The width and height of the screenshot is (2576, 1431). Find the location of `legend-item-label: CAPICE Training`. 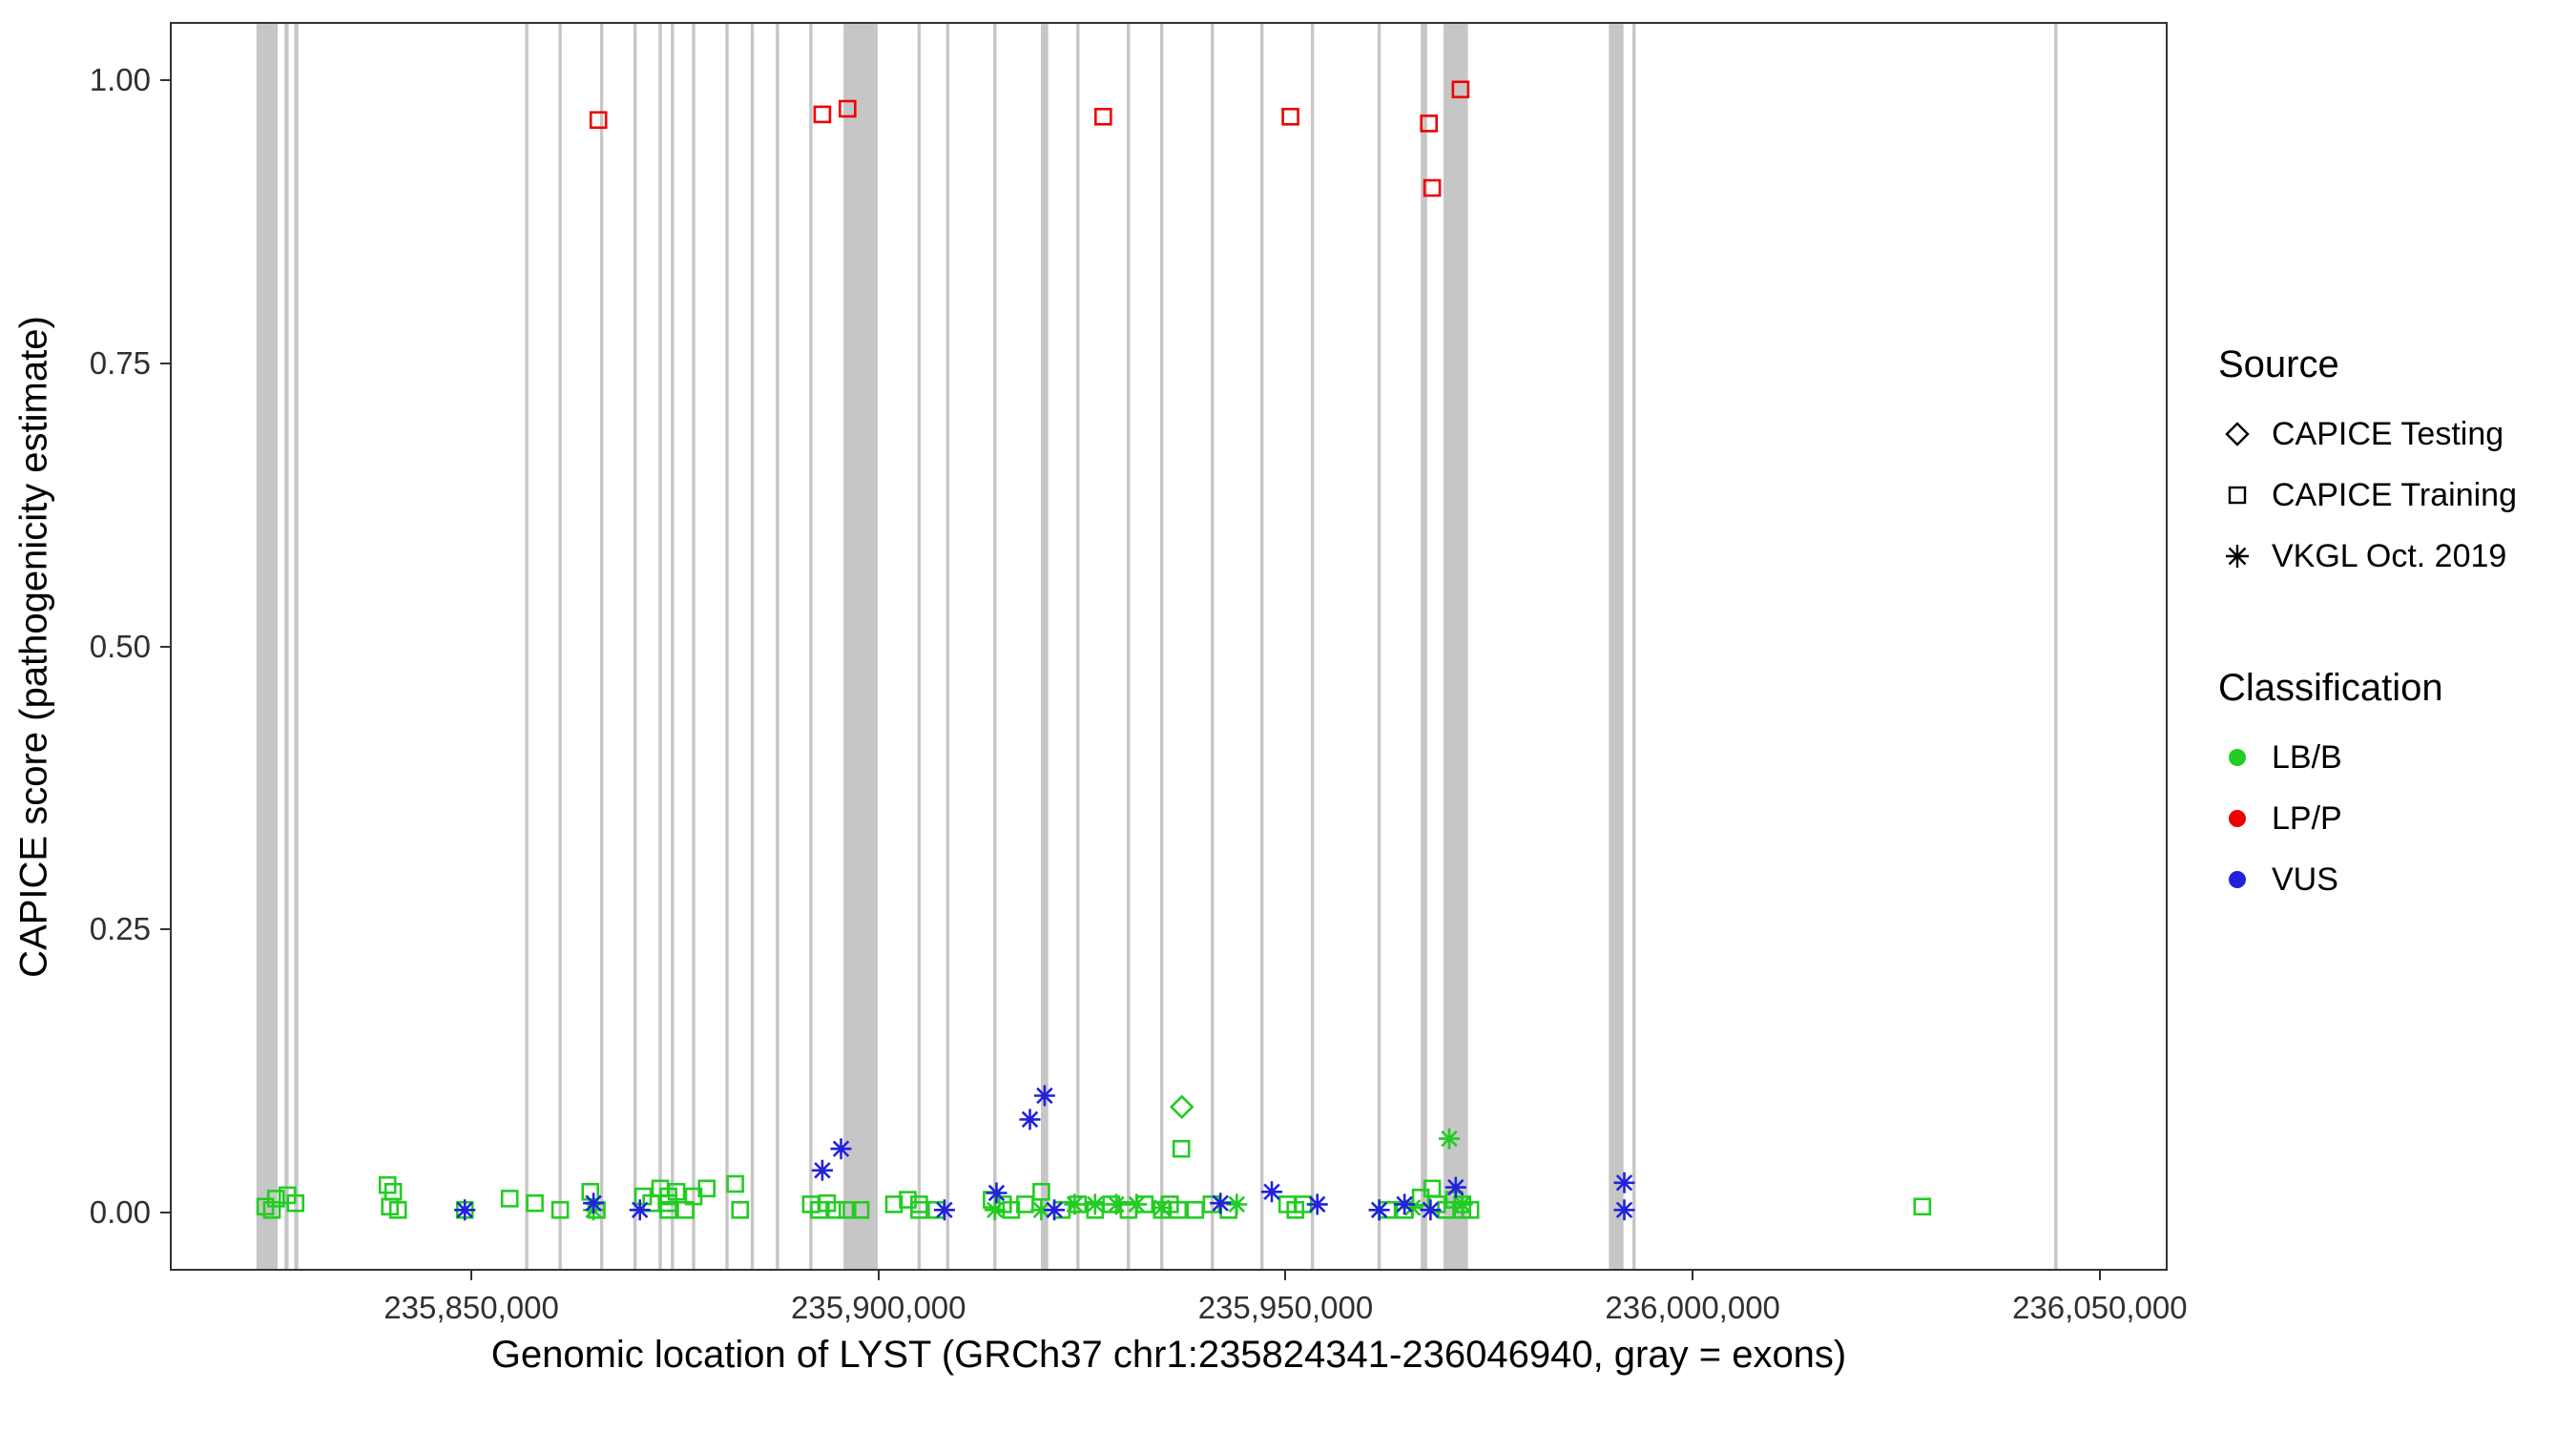

legend-item-label: CAPICE Training is located at coordinates (2394, 494).